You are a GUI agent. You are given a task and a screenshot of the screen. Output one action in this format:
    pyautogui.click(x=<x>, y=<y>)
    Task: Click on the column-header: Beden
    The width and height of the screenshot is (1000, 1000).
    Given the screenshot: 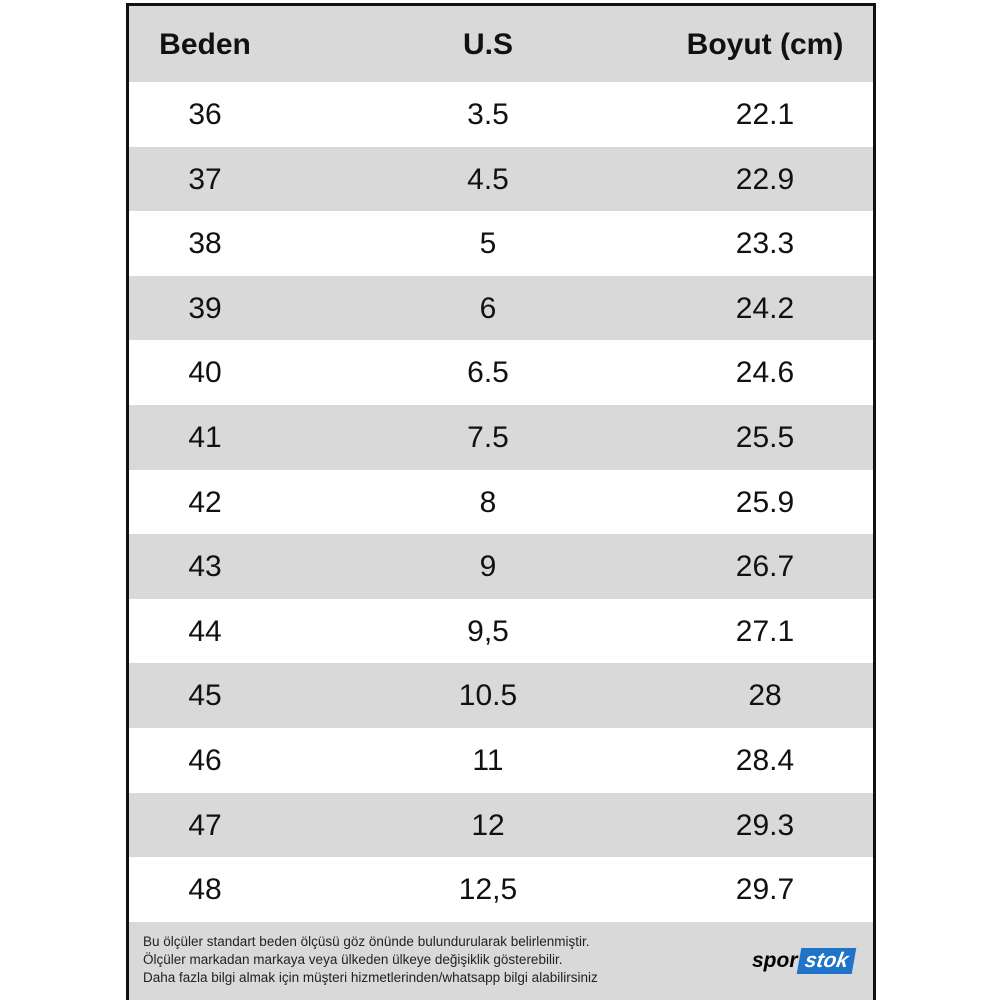 What is the action you would take?
    pyautogui.click(x=205, y=44)
    